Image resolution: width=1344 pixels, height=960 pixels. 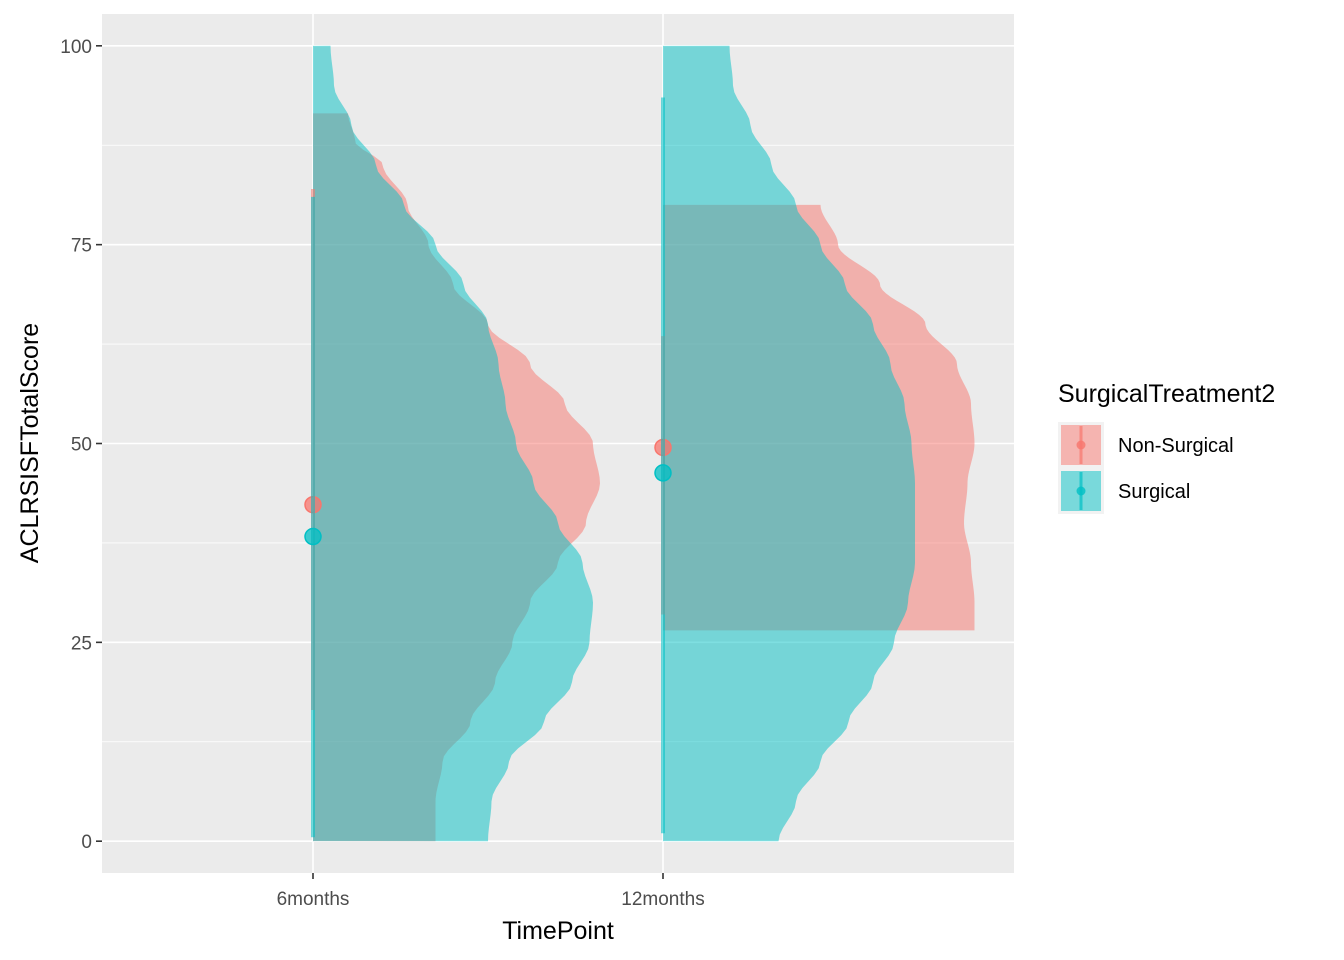 What do you see at coordinates (1166, 394) in the screenshot?
I see `legend-title: SurgicalTreatment2` at bounding box center [1166, 394].